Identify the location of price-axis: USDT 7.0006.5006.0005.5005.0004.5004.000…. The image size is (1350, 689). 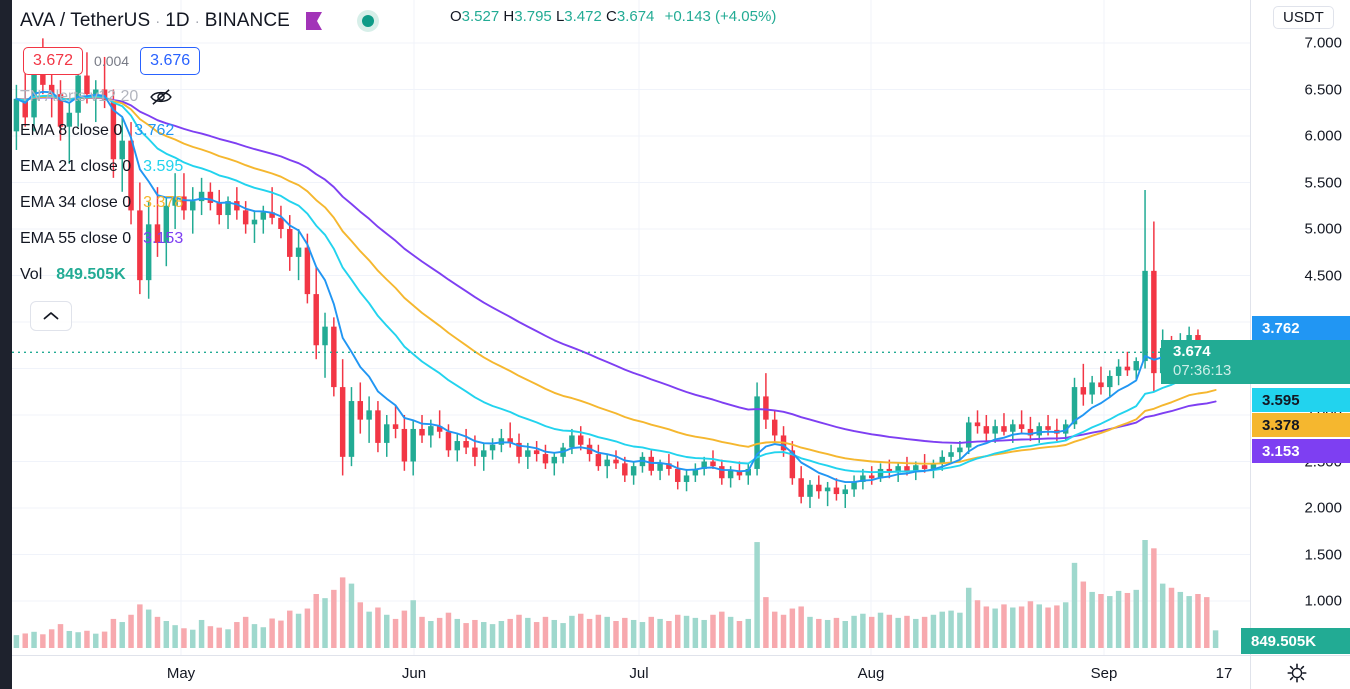
(1255, 327).